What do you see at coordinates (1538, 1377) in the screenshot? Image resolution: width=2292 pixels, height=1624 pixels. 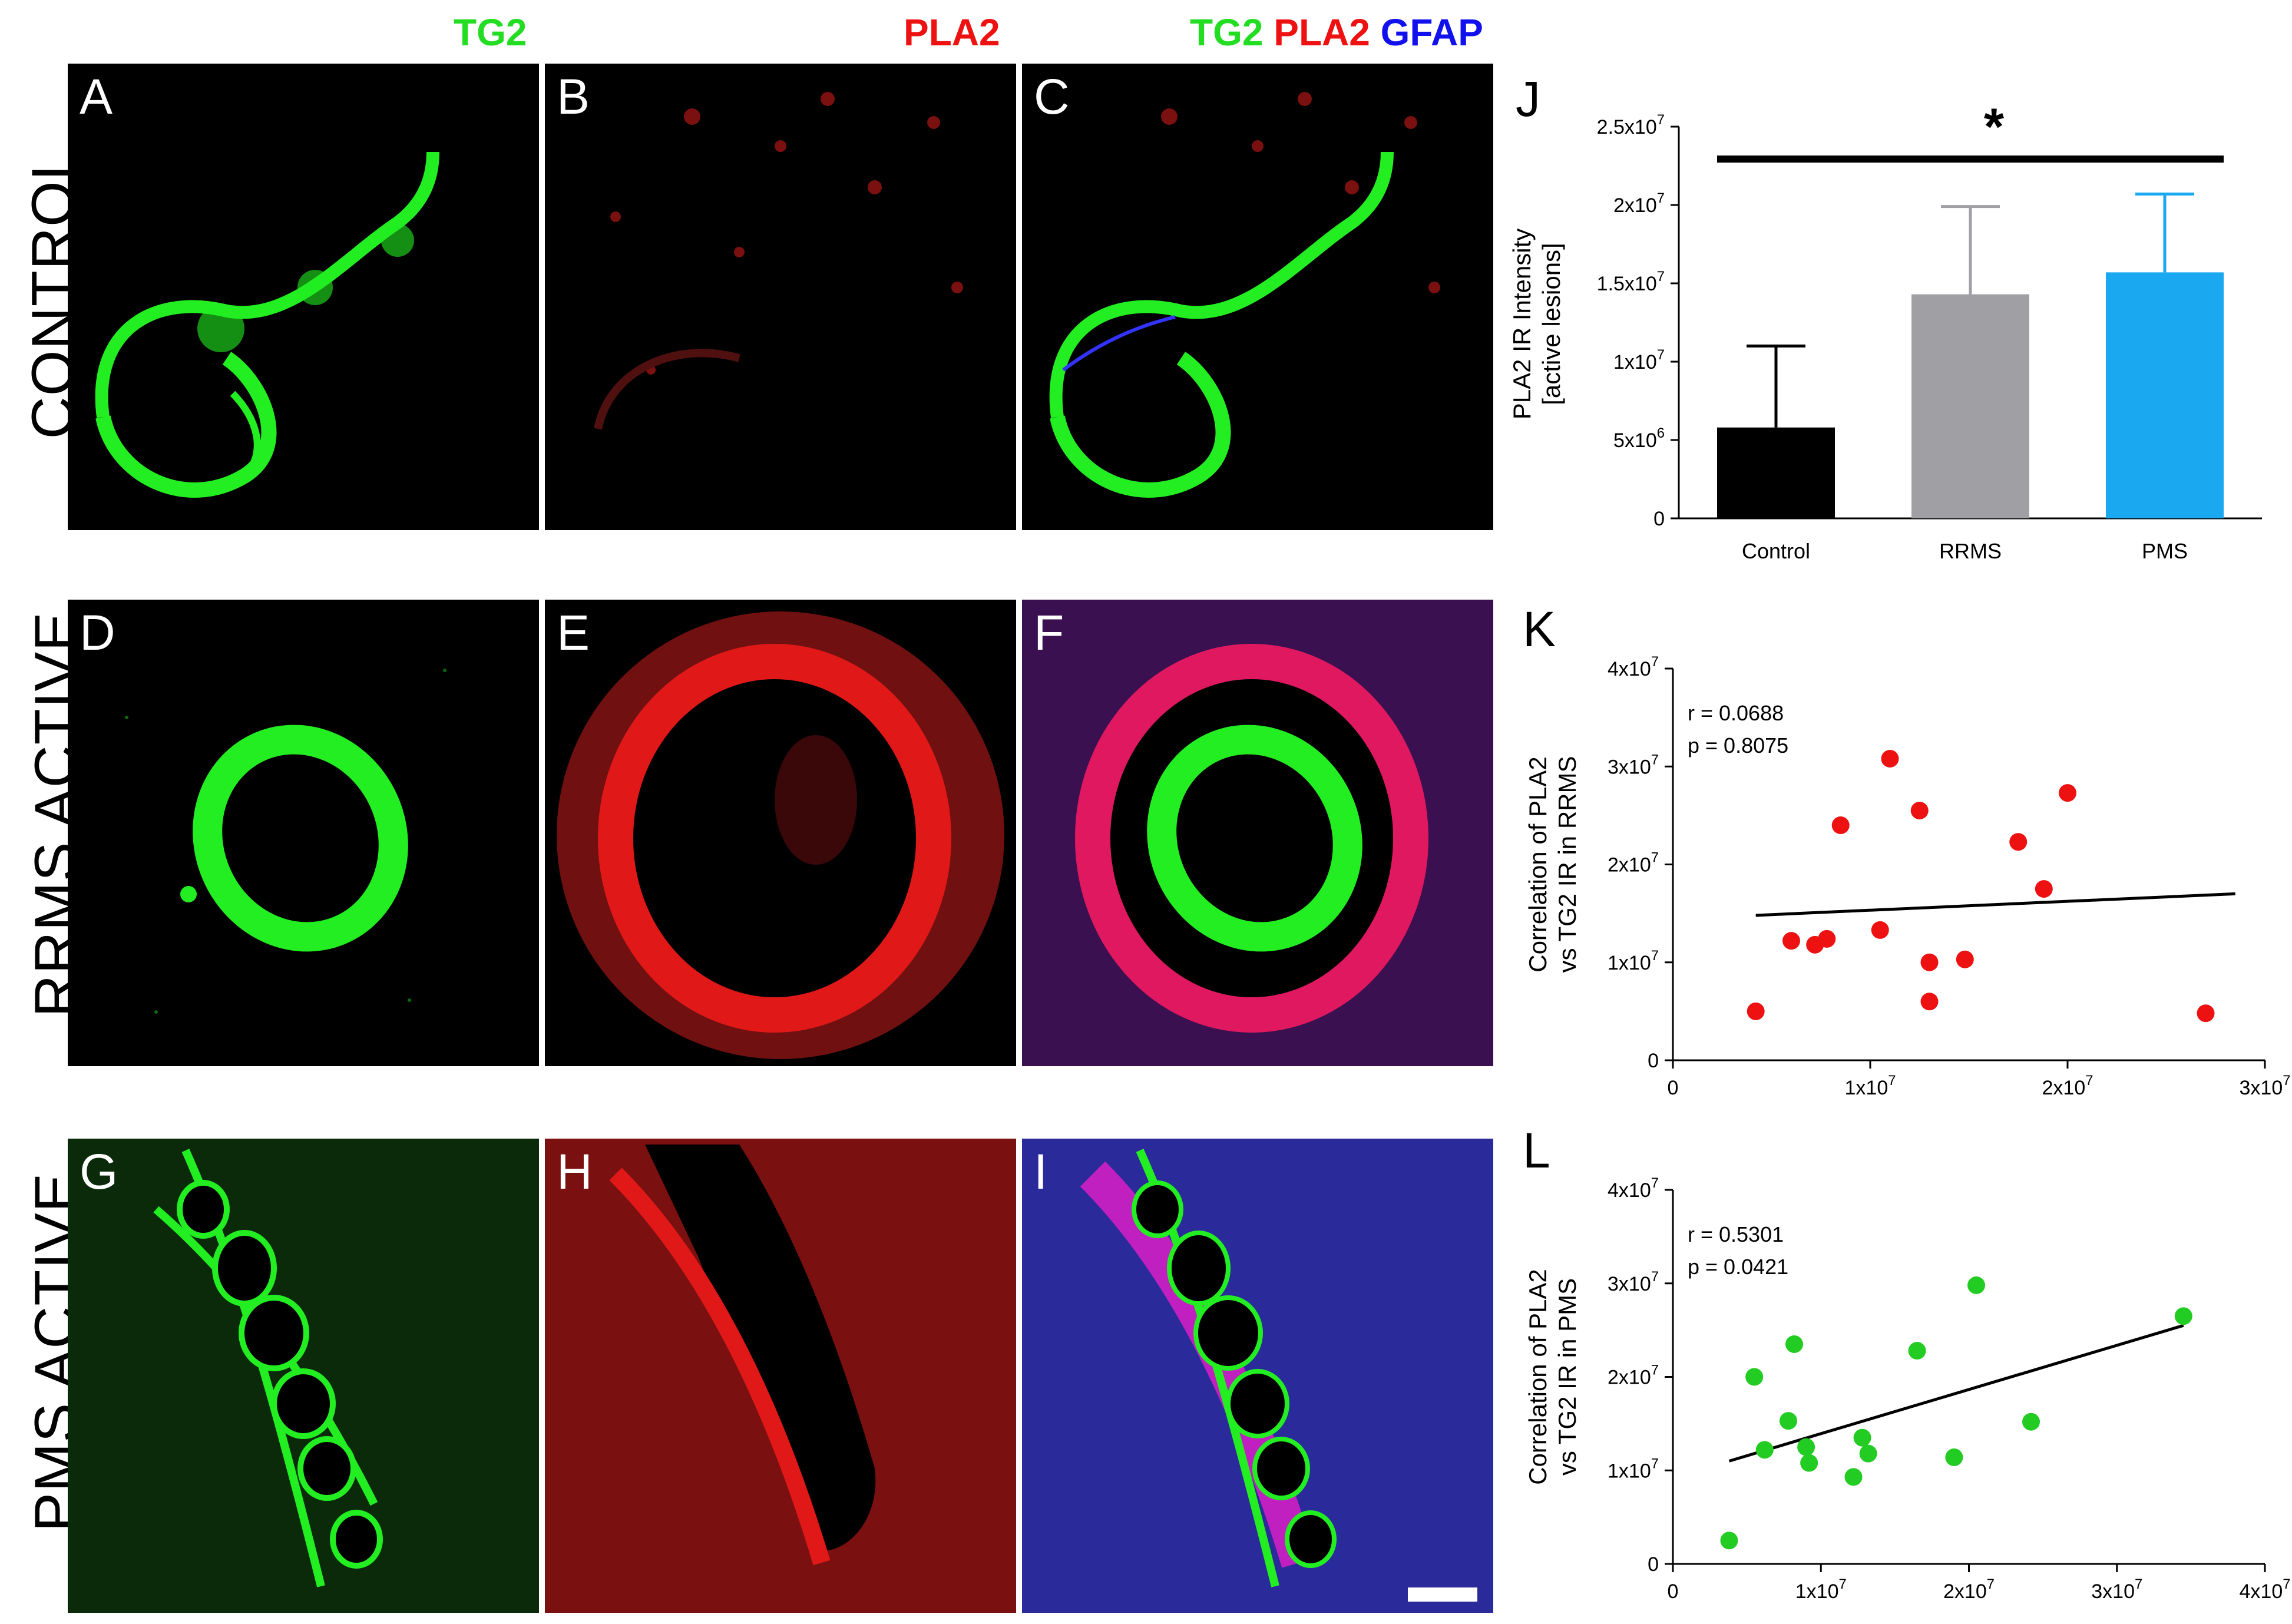 I see `l-ylabel-line1: Correlation of PLA2` at bounding box center [1538, 1377].